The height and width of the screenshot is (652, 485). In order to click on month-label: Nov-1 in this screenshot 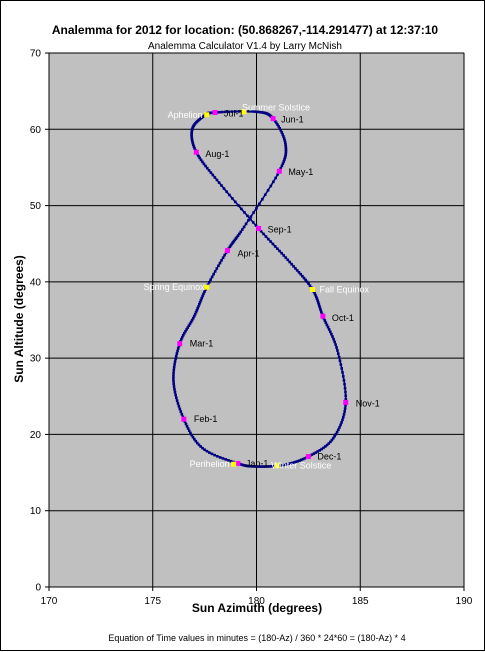, I will do `click(368, 403)`.